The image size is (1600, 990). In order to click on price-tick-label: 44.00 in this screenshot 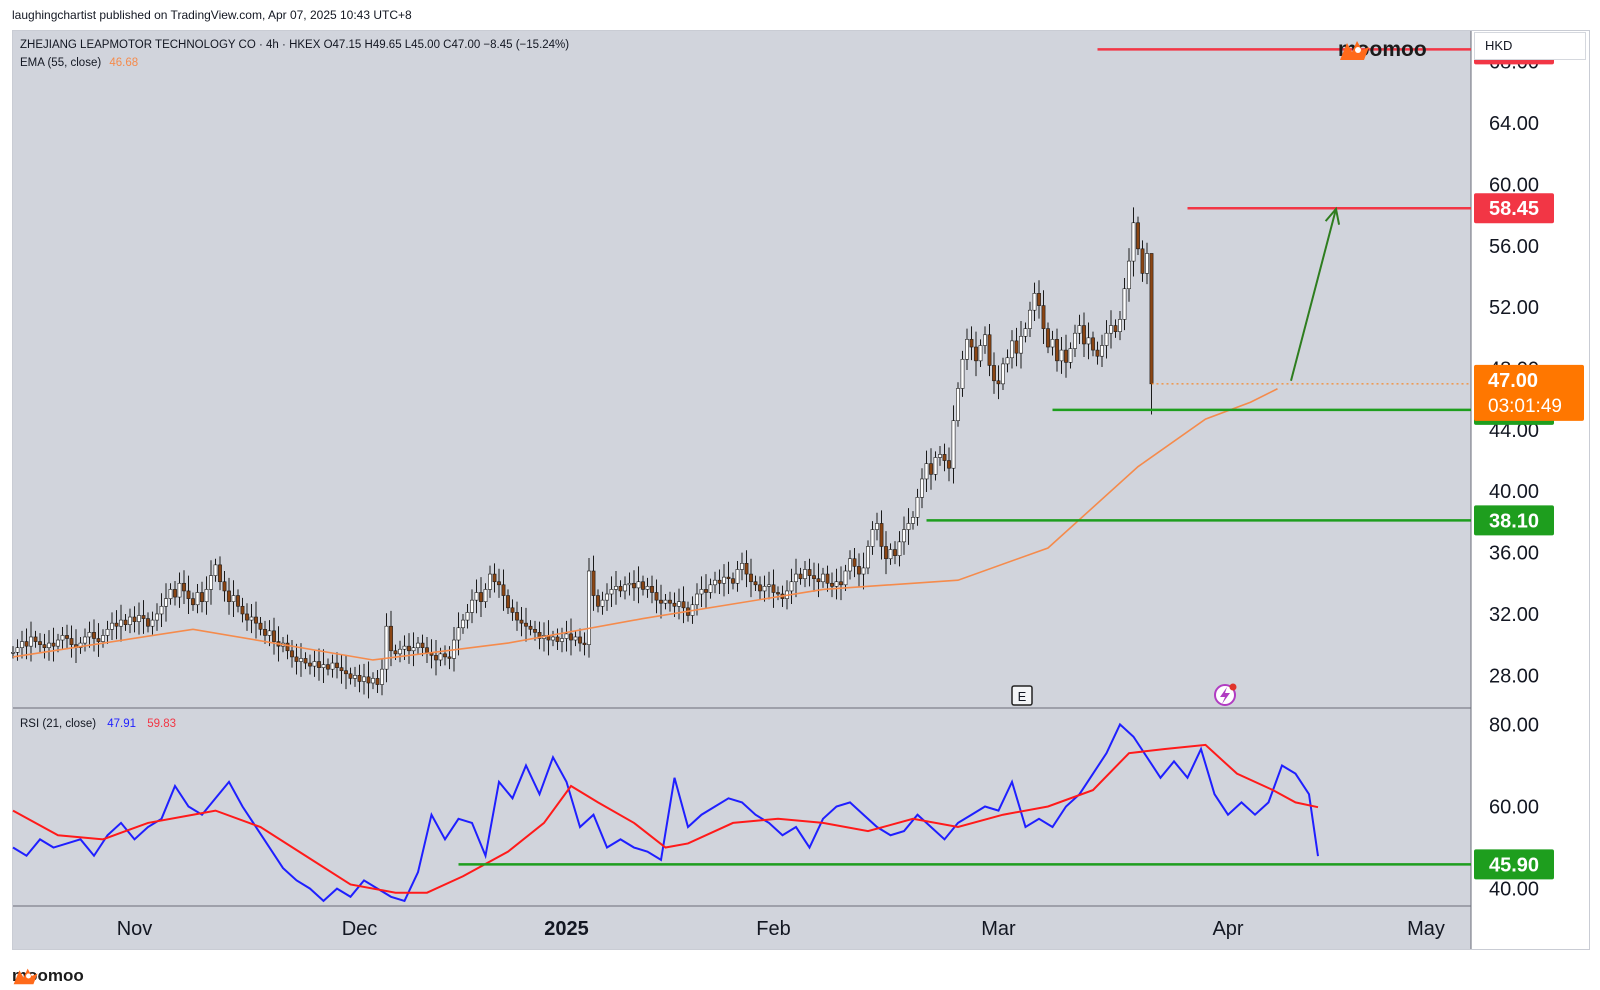, I will do `click(1514, 431)`.